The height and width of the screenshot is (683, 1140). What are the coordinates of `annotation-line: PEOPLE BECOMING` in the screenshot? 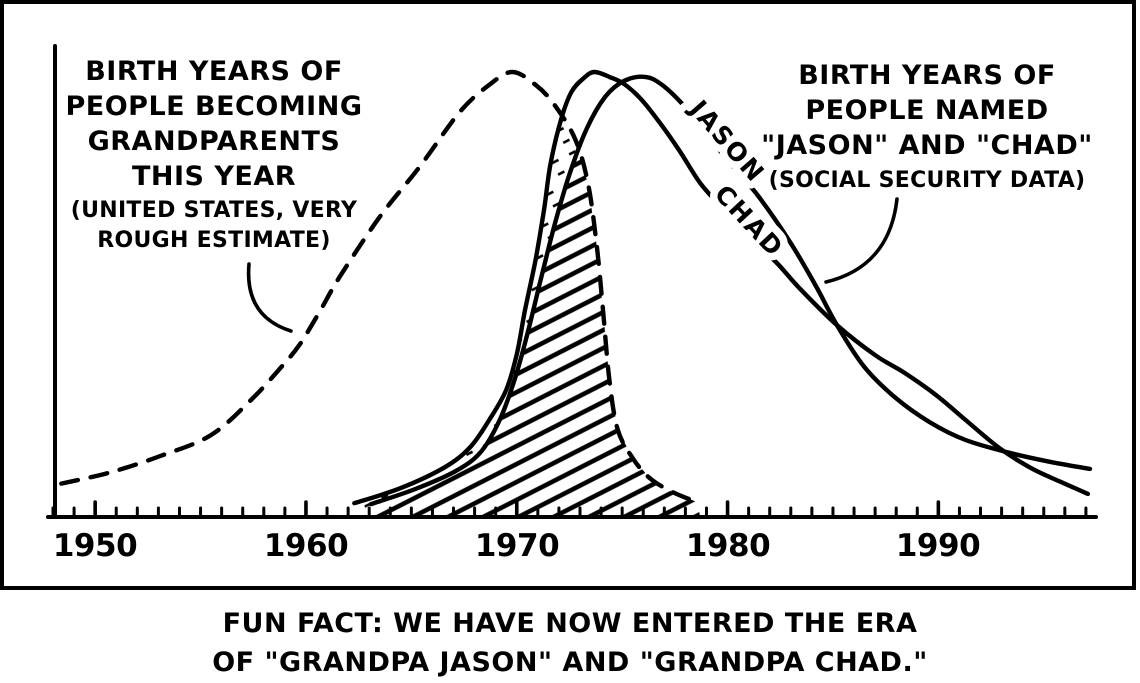 It's located at (214, 106).